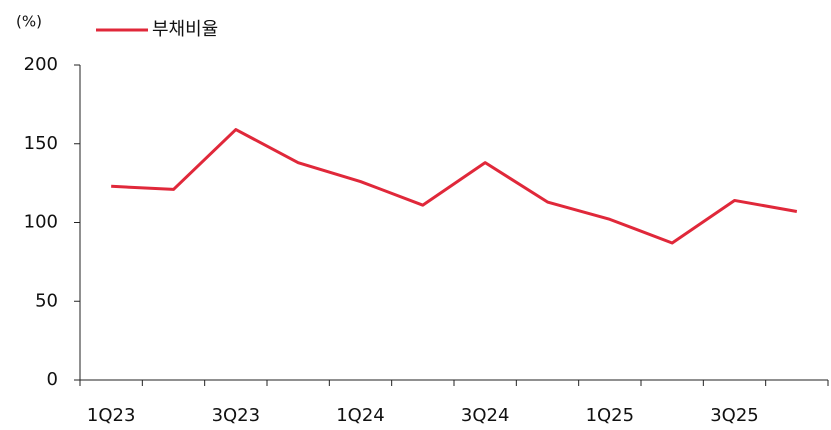 Image resolution: width=831 pixels, height=430 pixels. Describe the element at coordinates (610, 415) in the screenshot. I see `x-tick-label: 1Q25` at that location.